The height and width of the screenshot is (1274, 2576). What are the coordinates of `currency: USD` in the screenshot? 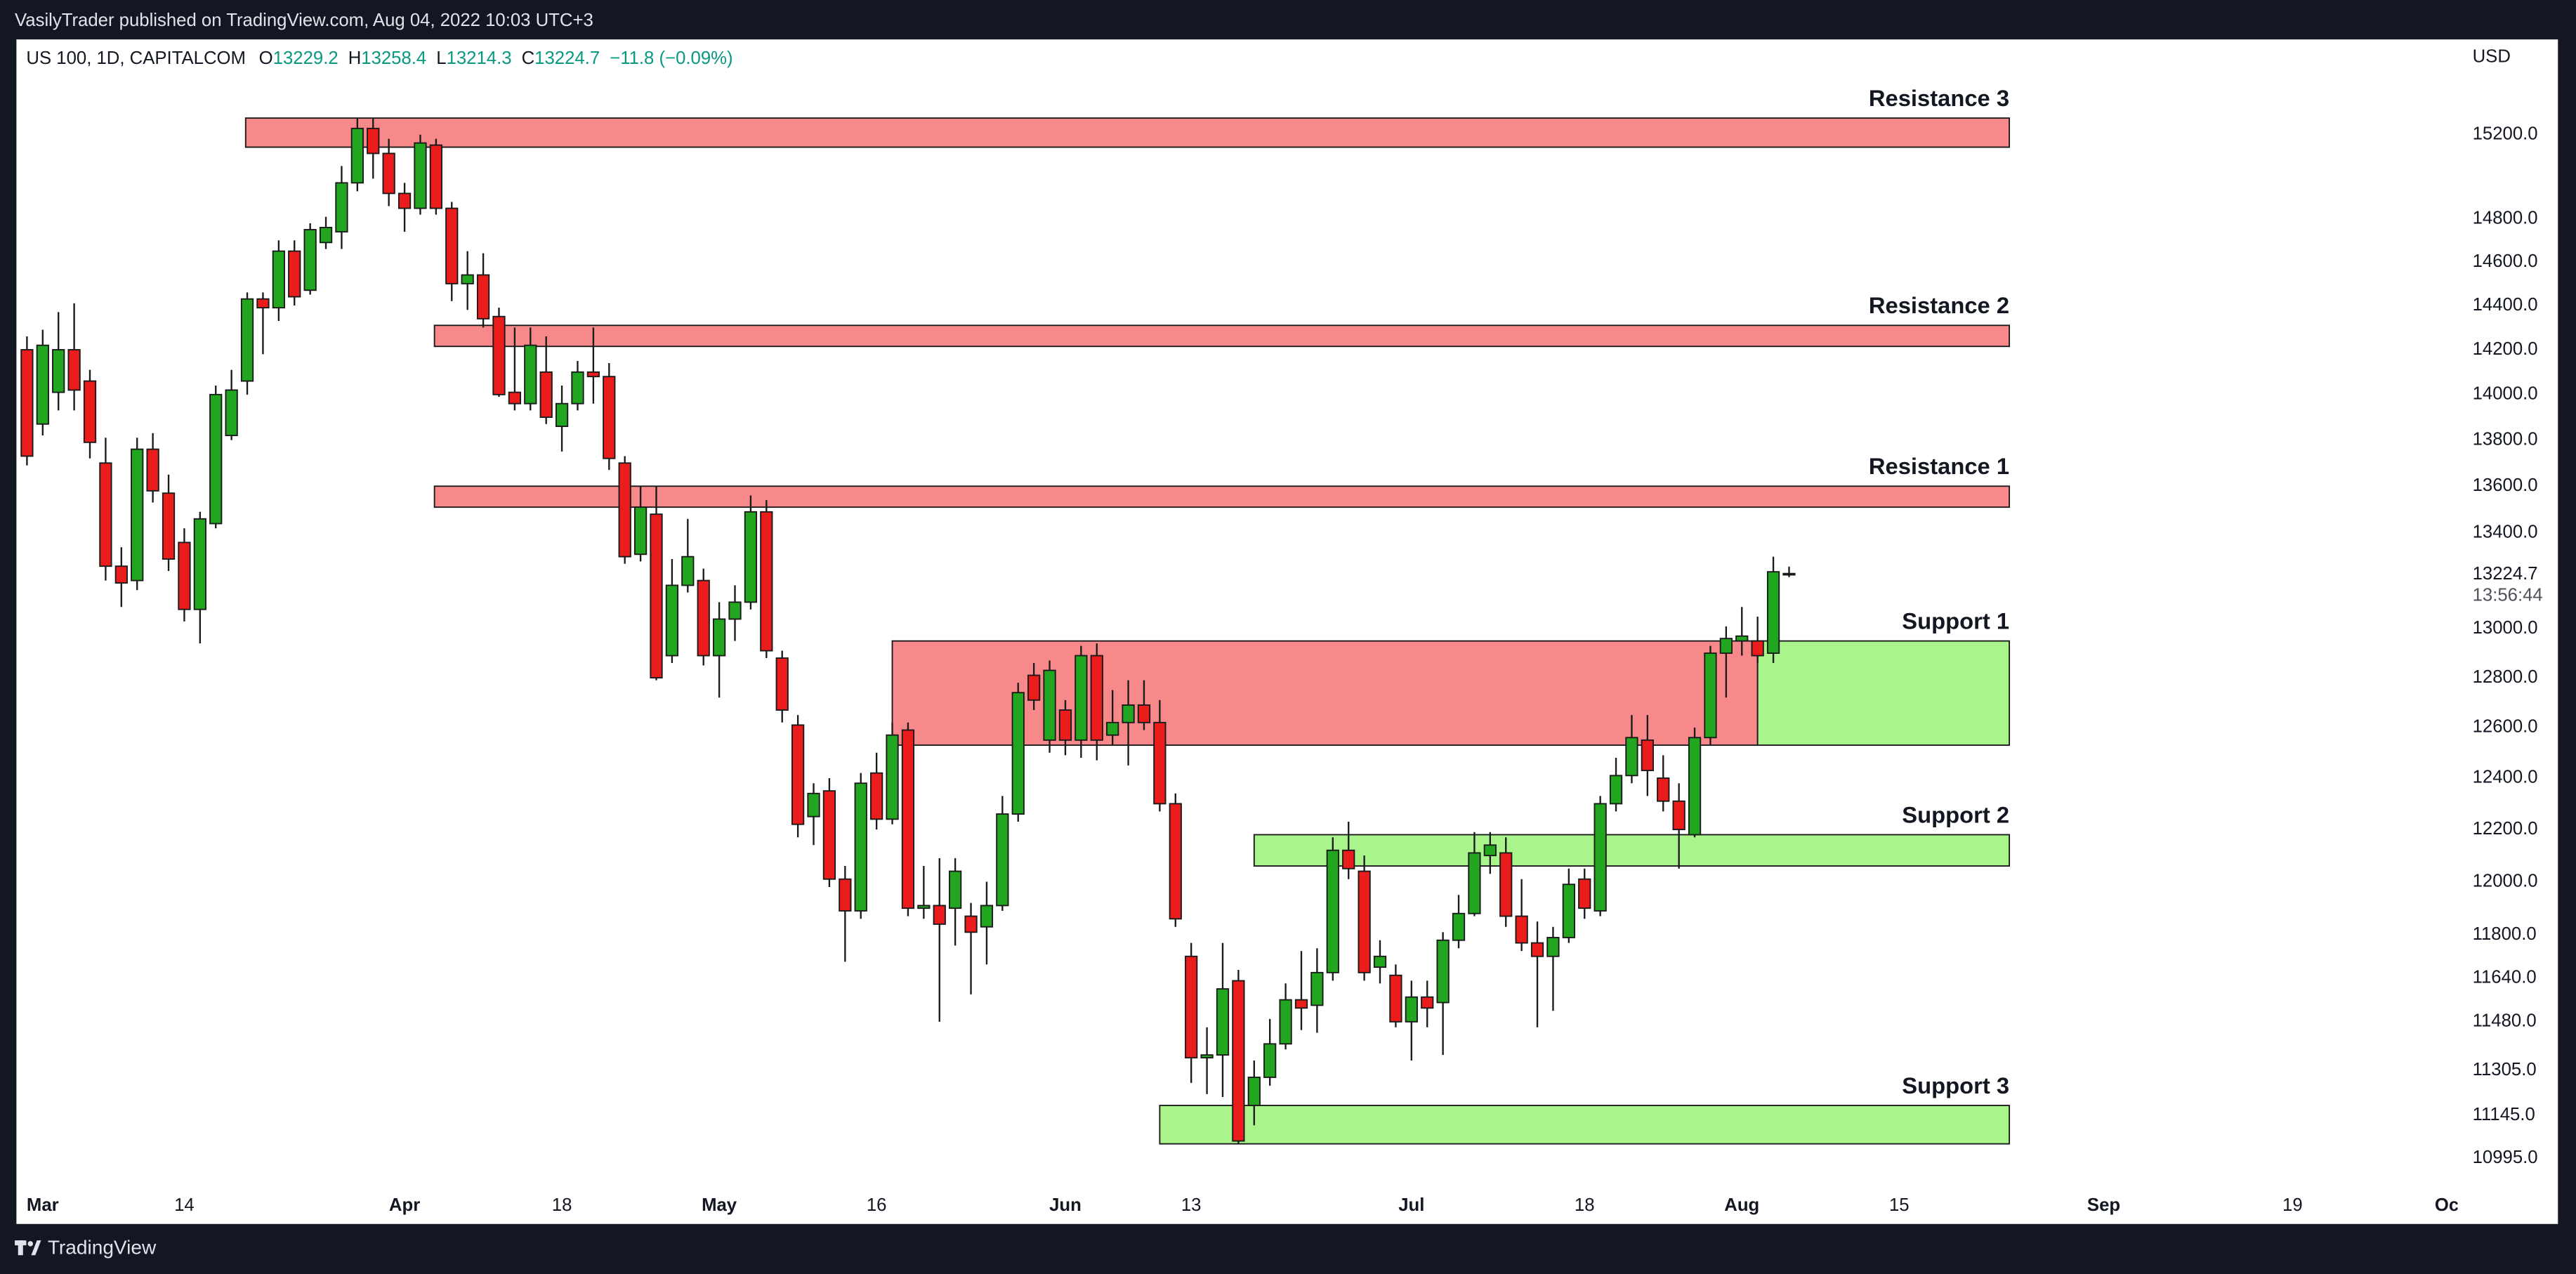 It's located at (2492, 57).